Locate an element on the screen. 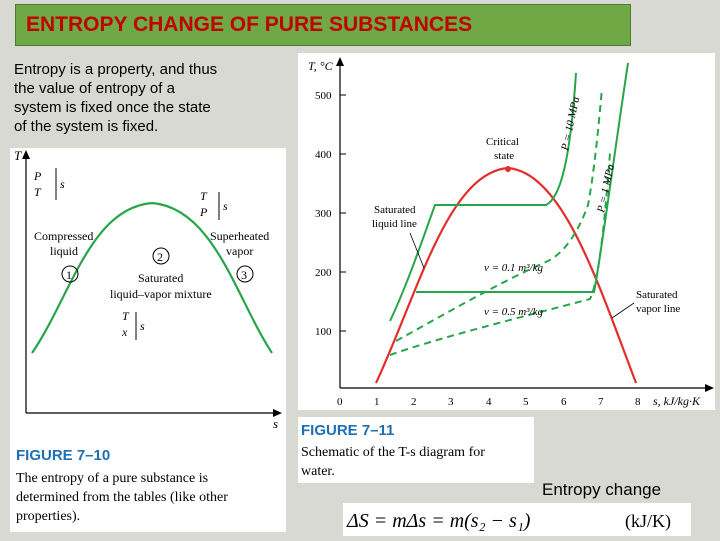 This screenshot has width=720, height=541. entropy-formula-svg: ΔS = mΔs = m(s₂ − s₁) (kJ/K) is located at coordinates (508, 521).